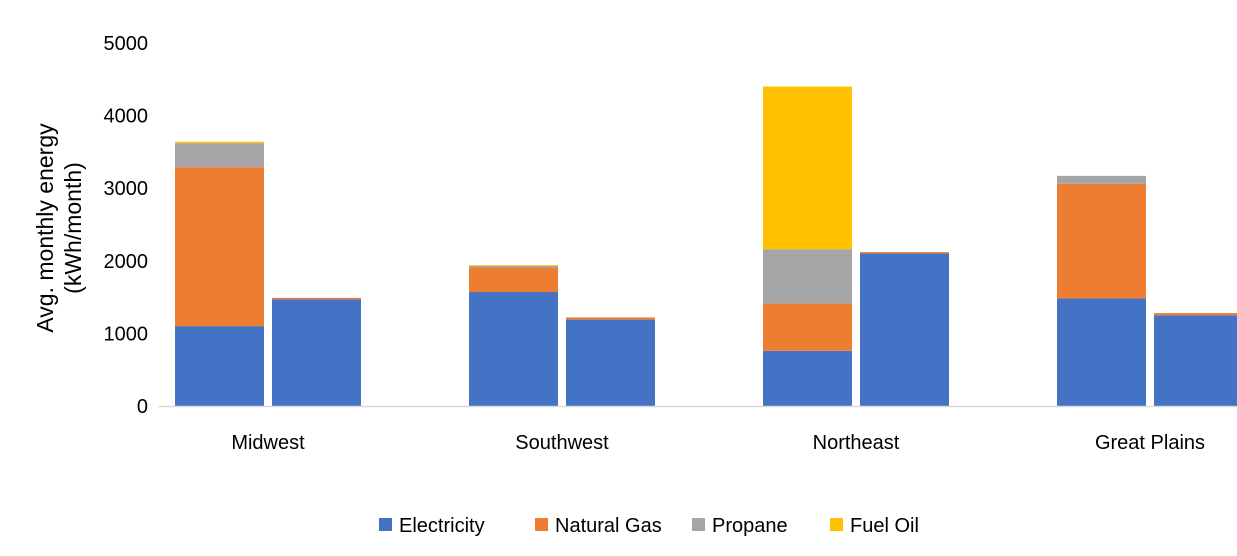  Describe the element at coordinates (126, 334) in the screenshot. I see `y-tick-label: 1000` at that location.